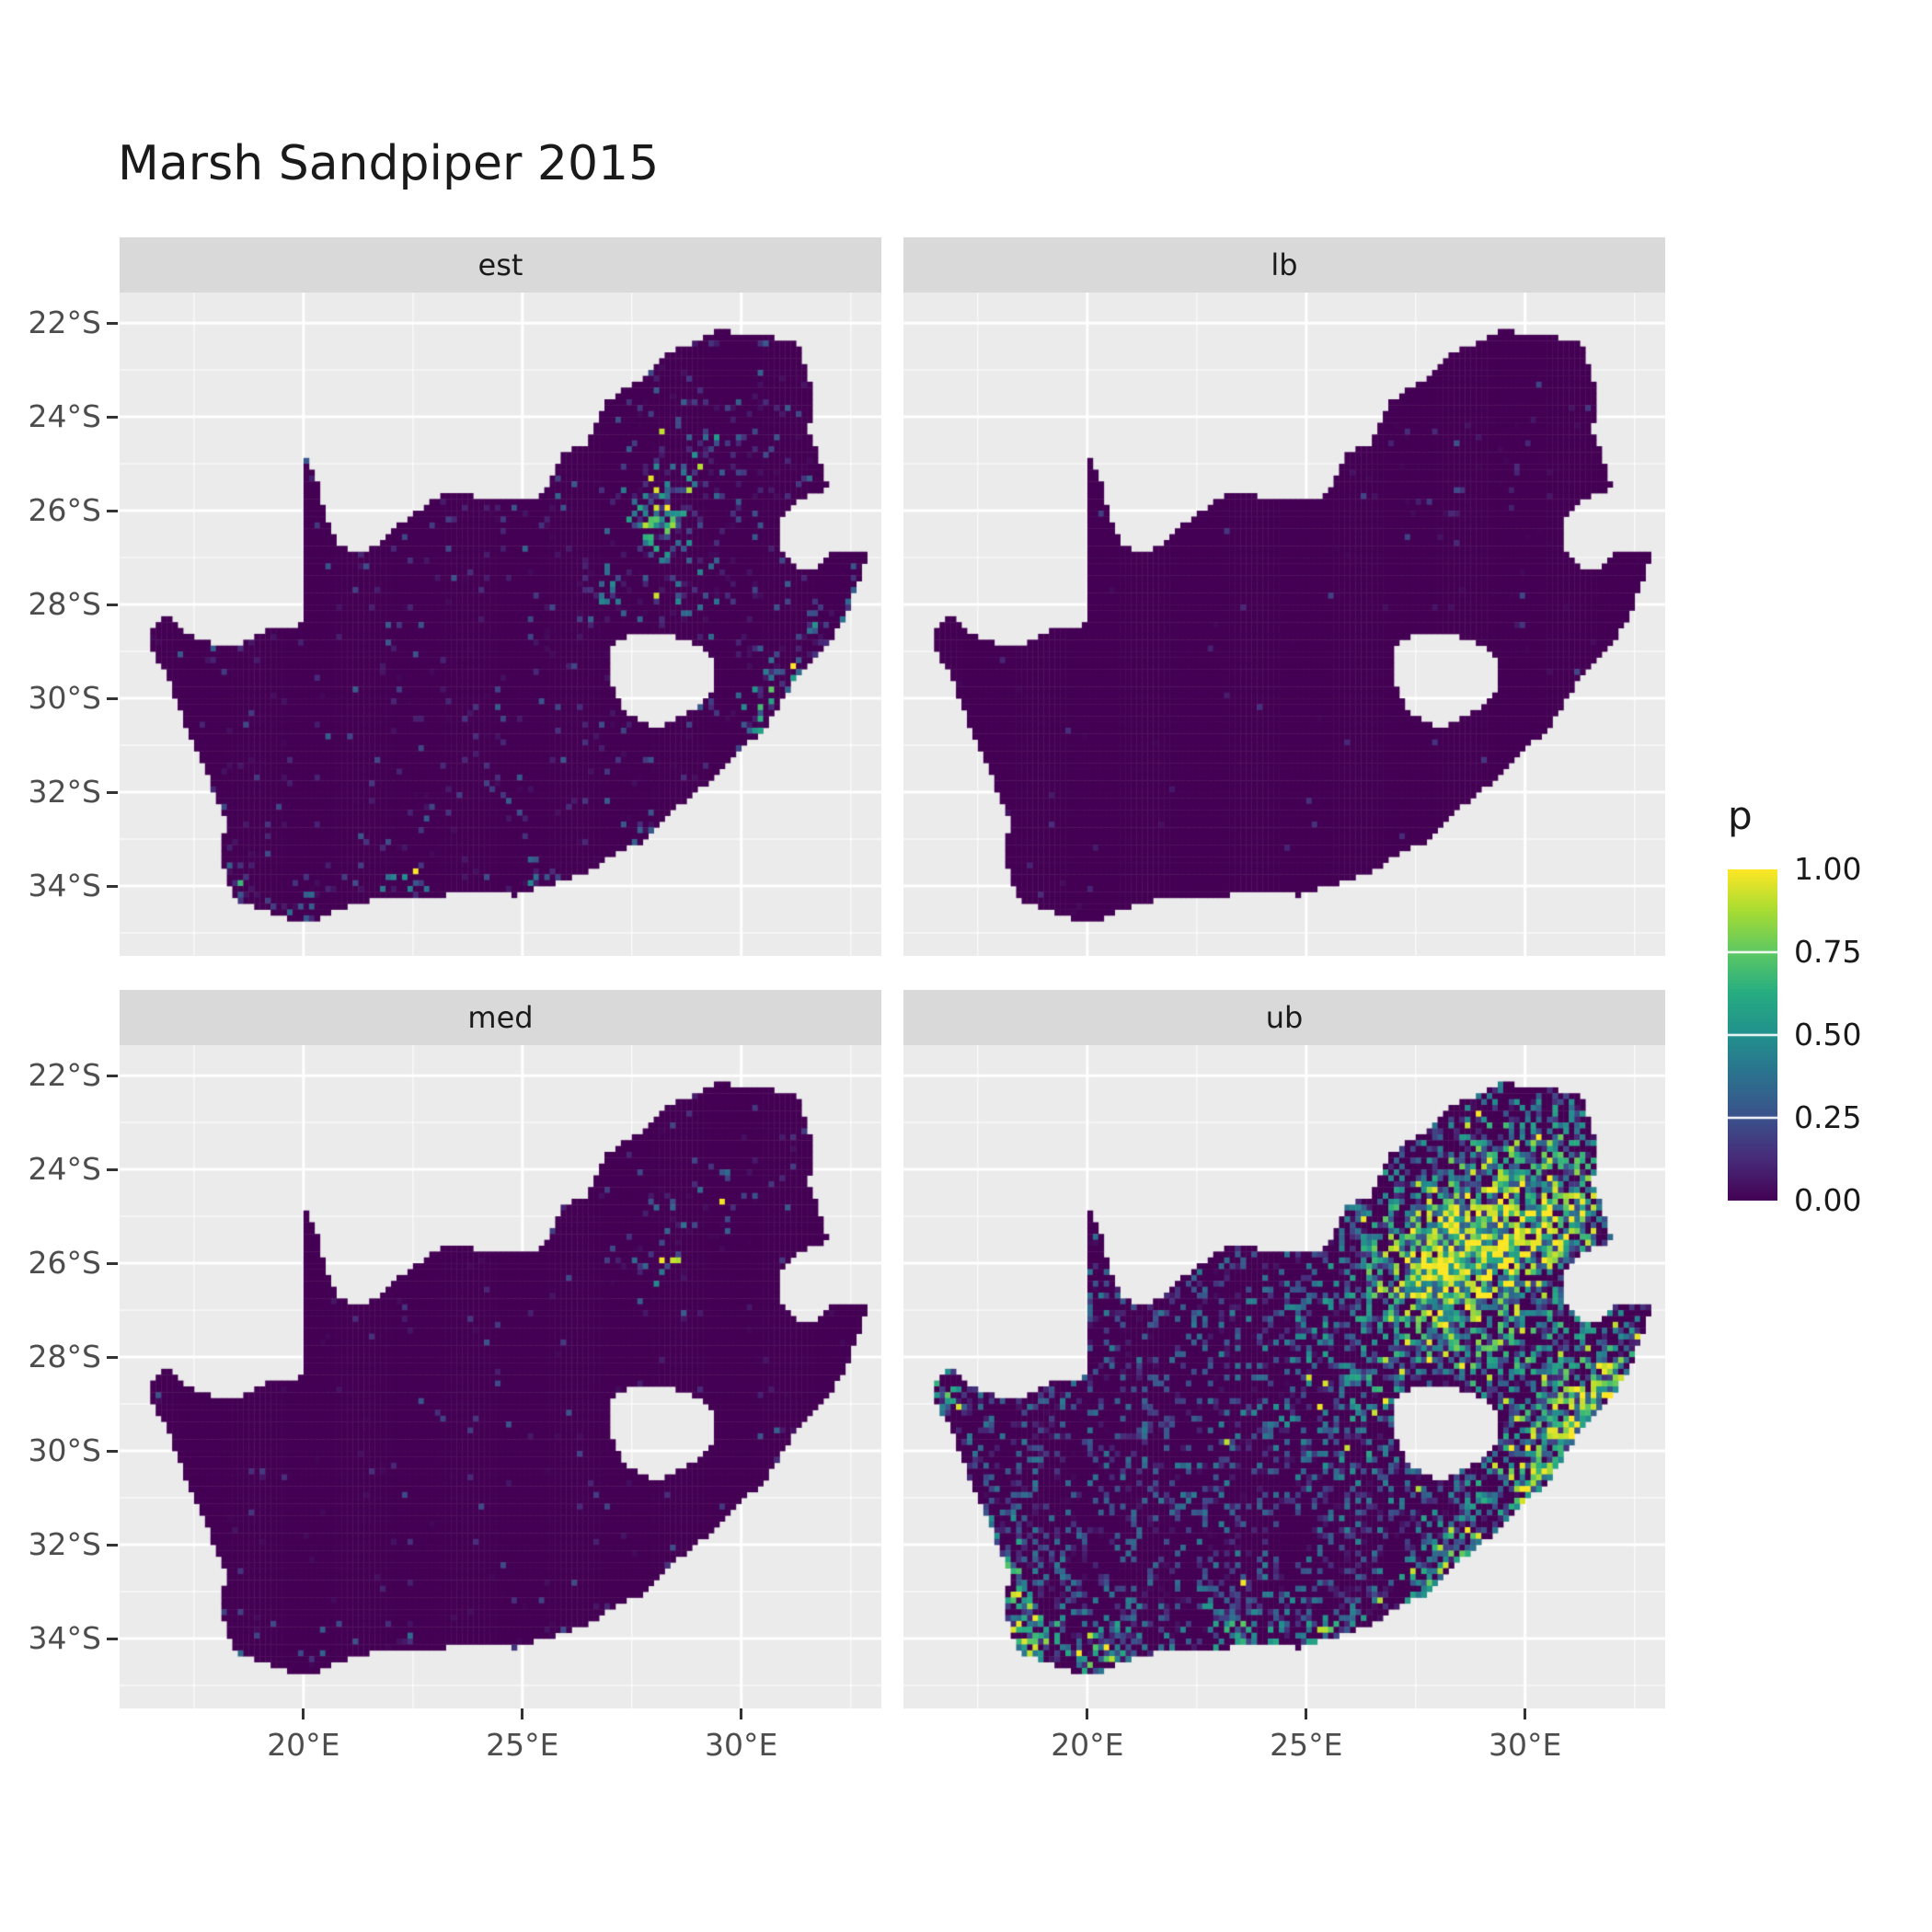 The height and width of the screenshot is (1932, 1932). What do you see at coordinates (1740, 815) in the screenshot?
I see `legend-title: p` at bounding box center [1740, 815].